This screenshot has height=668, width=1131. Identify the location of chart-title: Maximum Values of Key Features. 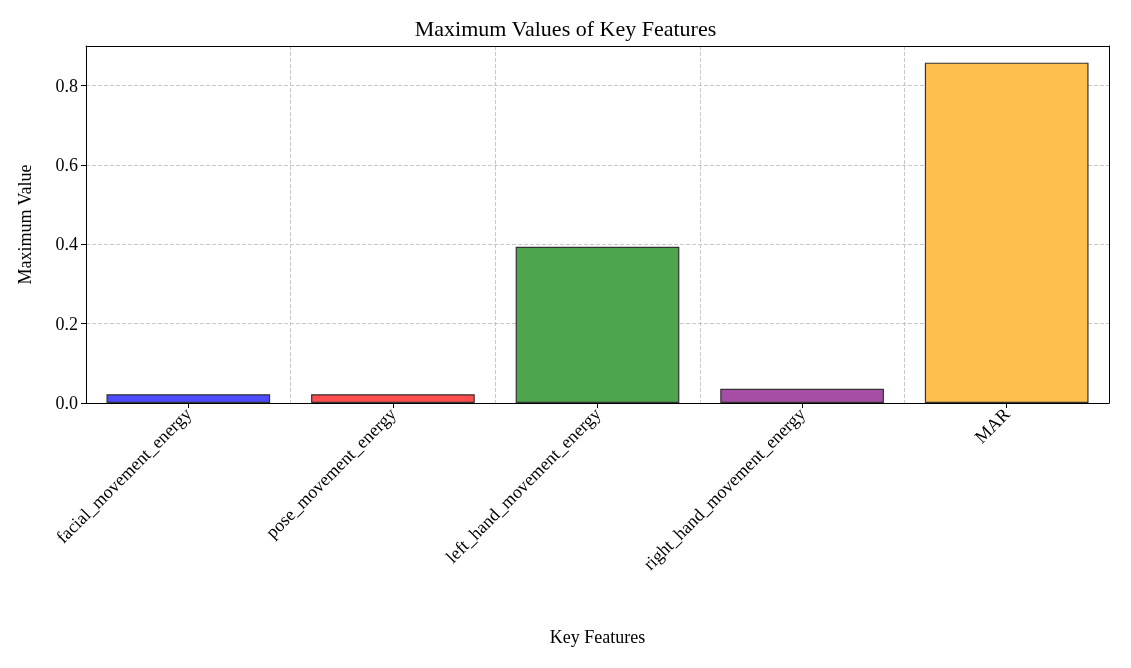
(565, 28).